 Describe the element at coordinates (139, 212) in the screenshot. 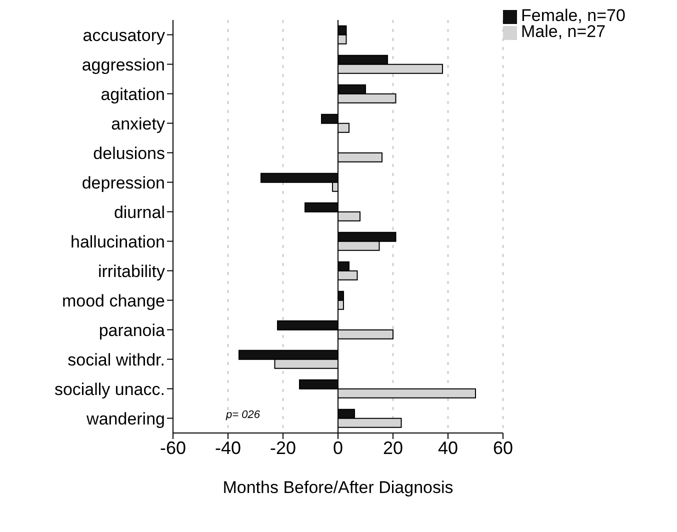

I see `y-tick-label: diurnal` at that location.